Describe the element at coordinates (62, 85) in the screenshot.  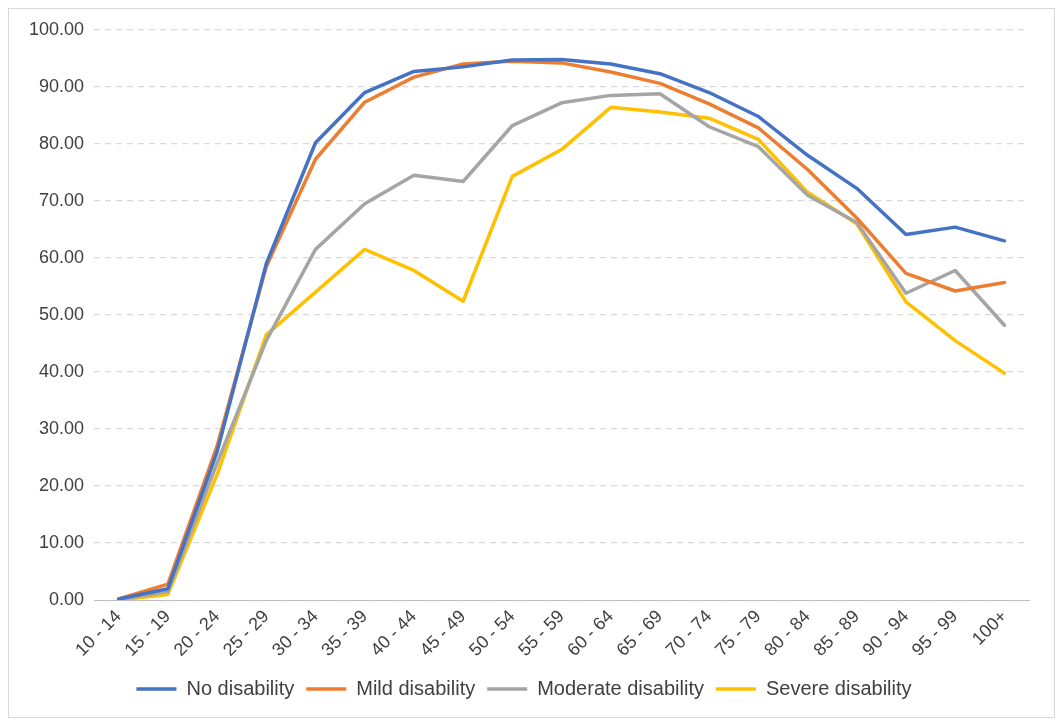
I see `y-tick-label: 90.00` at that location.